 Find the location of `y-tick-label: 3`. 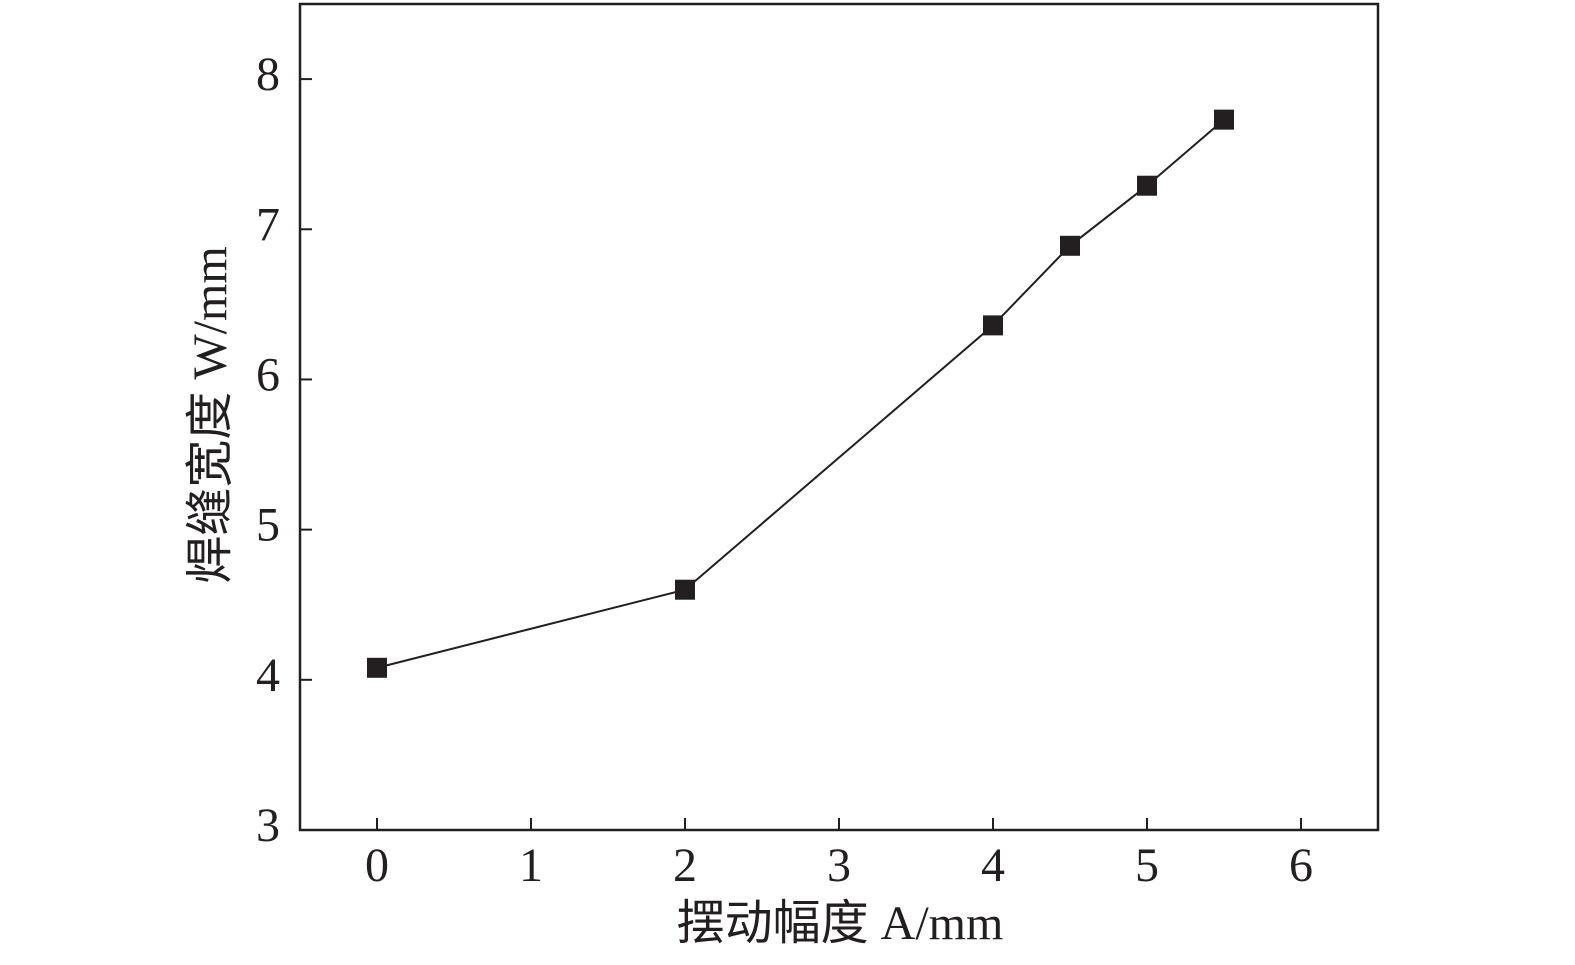

y-tick-label: 3 is located at coordinates (268, 825).